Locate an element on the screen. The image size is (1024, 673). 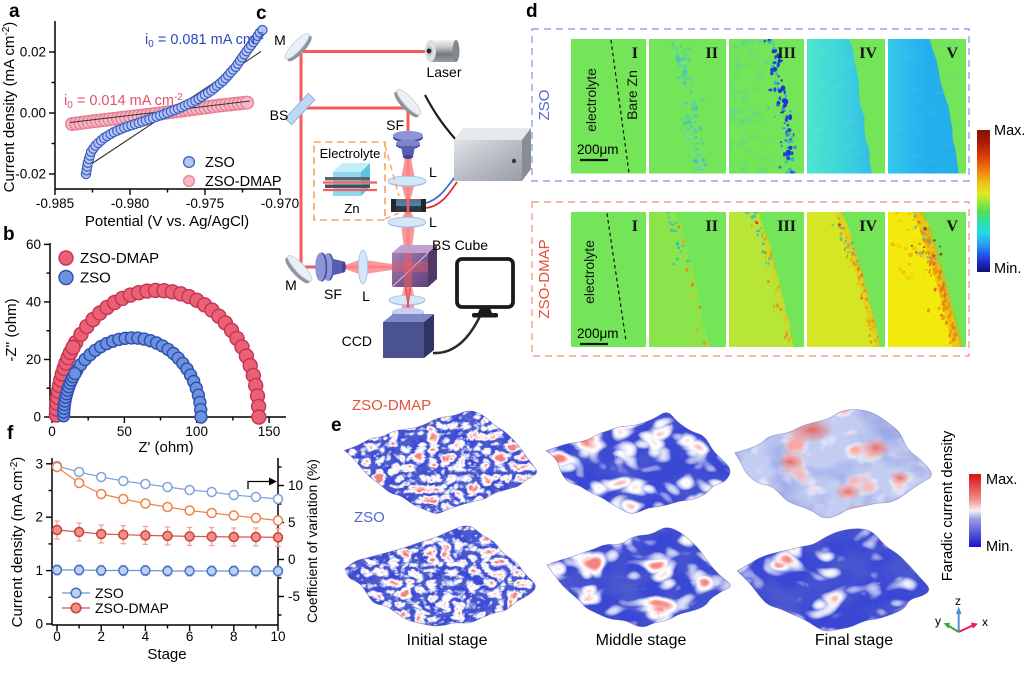
svg-text: y is located at coordinates (938, 621).